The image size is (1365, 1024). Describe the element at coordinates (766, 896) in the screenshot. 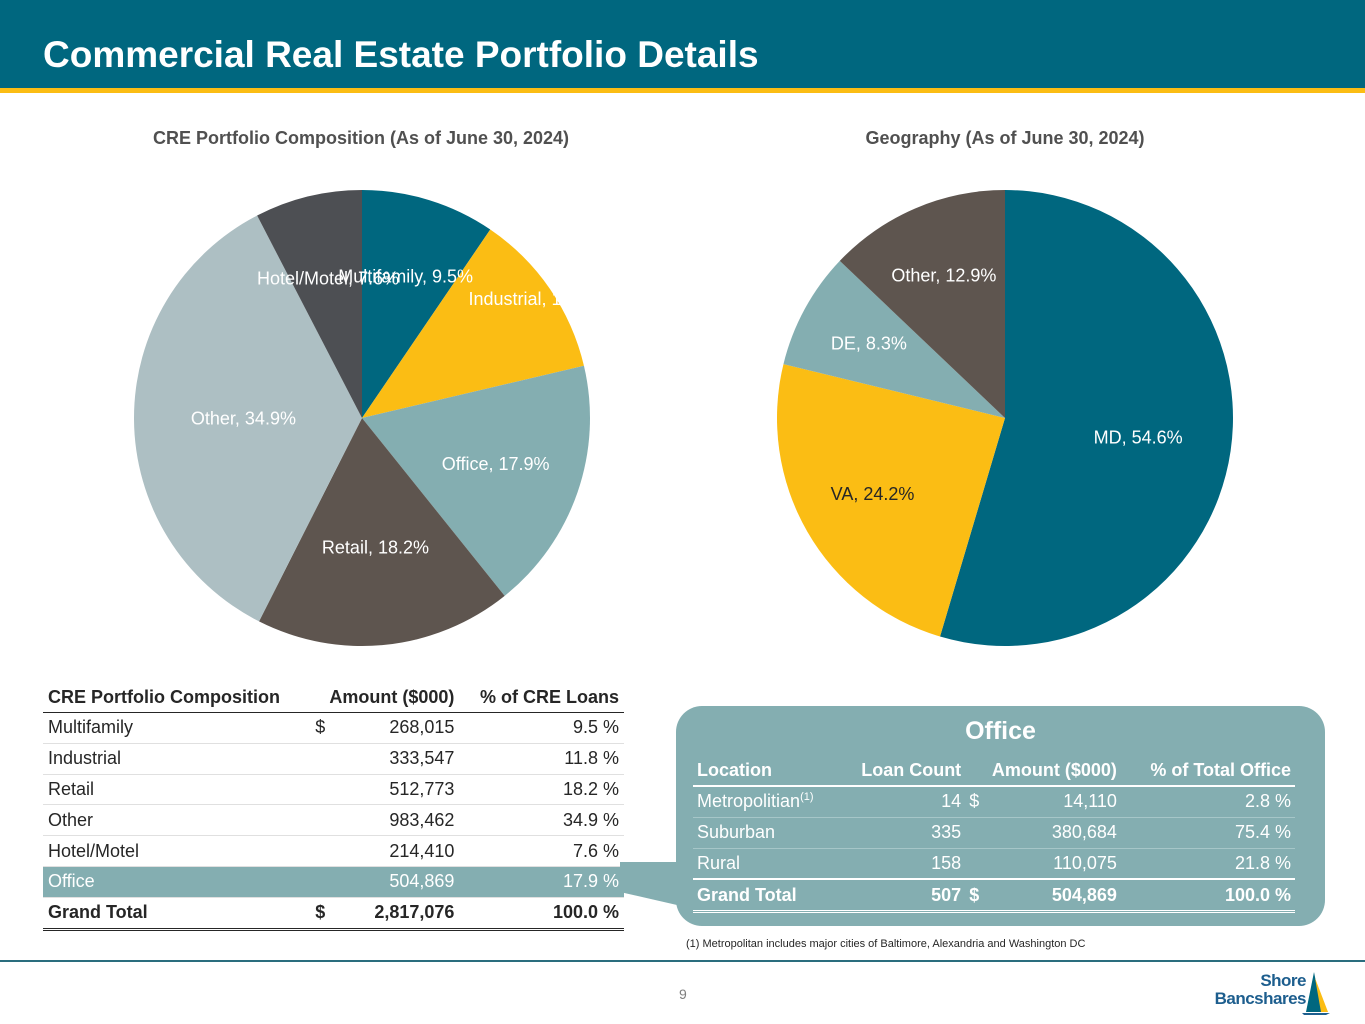

I see `total-location: Grand Total` at that location.